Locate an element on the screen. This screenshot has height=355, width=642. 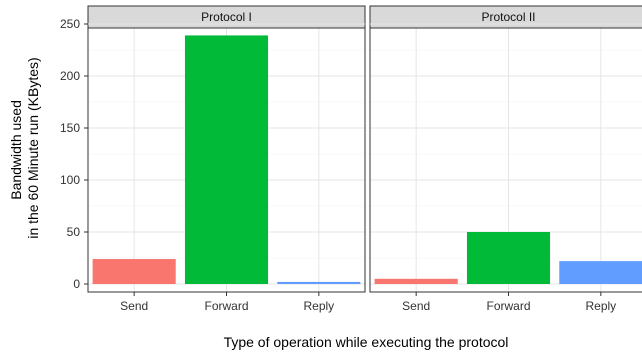
y-tick-label: 50 is located at coordinates (74, 232).